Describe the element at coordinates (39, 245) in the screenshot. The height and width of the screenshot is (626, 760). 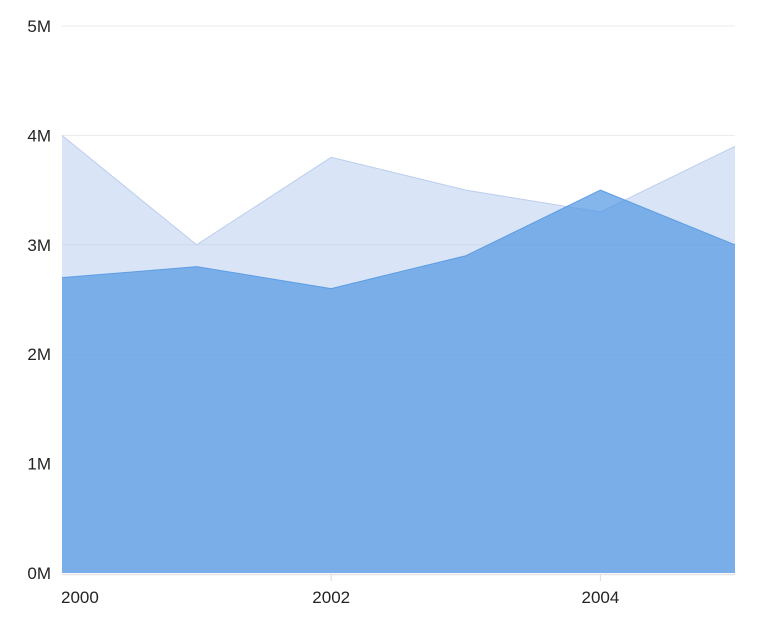
I see `y-tick-label-3M: 3M` at that location.